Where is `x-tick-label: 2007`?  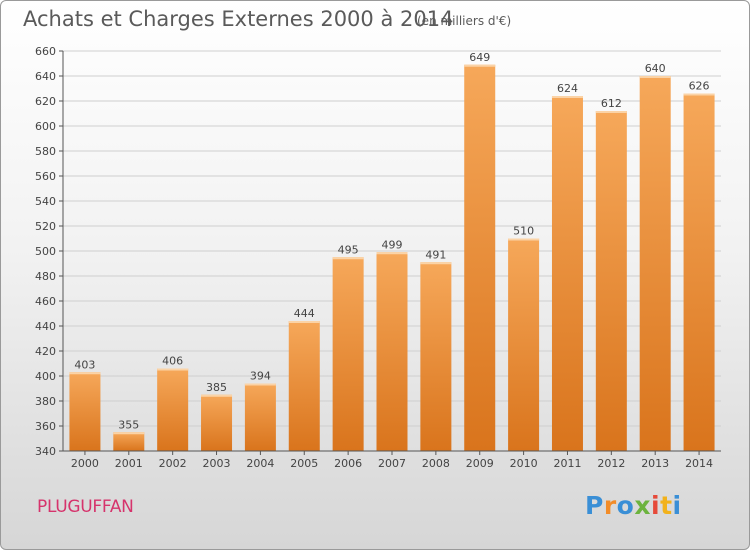
x-tick-label: 2007 is located at coordinates (392, 463).